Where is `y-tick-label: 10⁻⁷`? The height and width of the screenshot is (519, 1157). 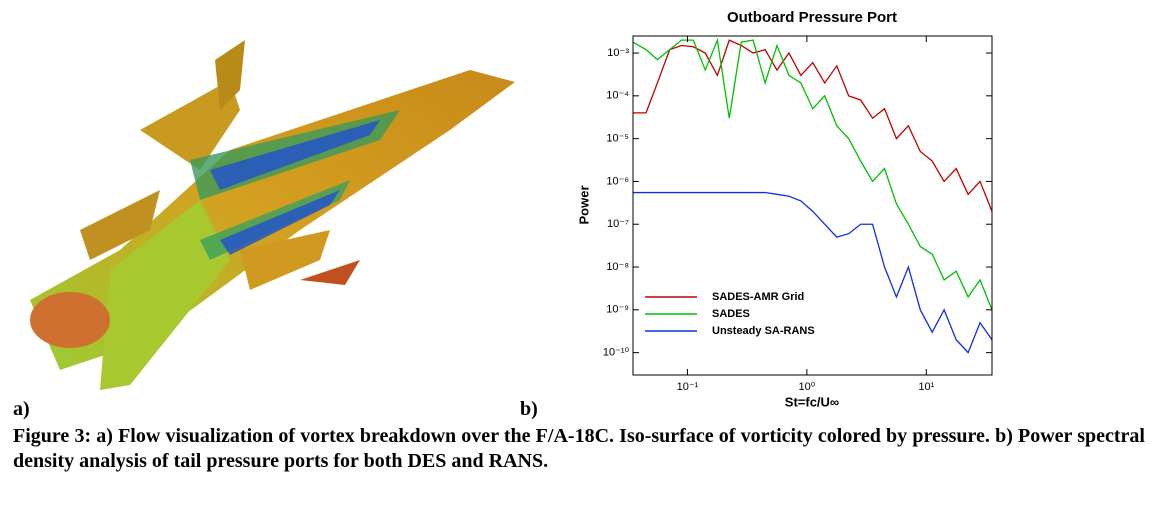 y-tick-label: 10⁻⁷ is located at coordinates (618, 224).